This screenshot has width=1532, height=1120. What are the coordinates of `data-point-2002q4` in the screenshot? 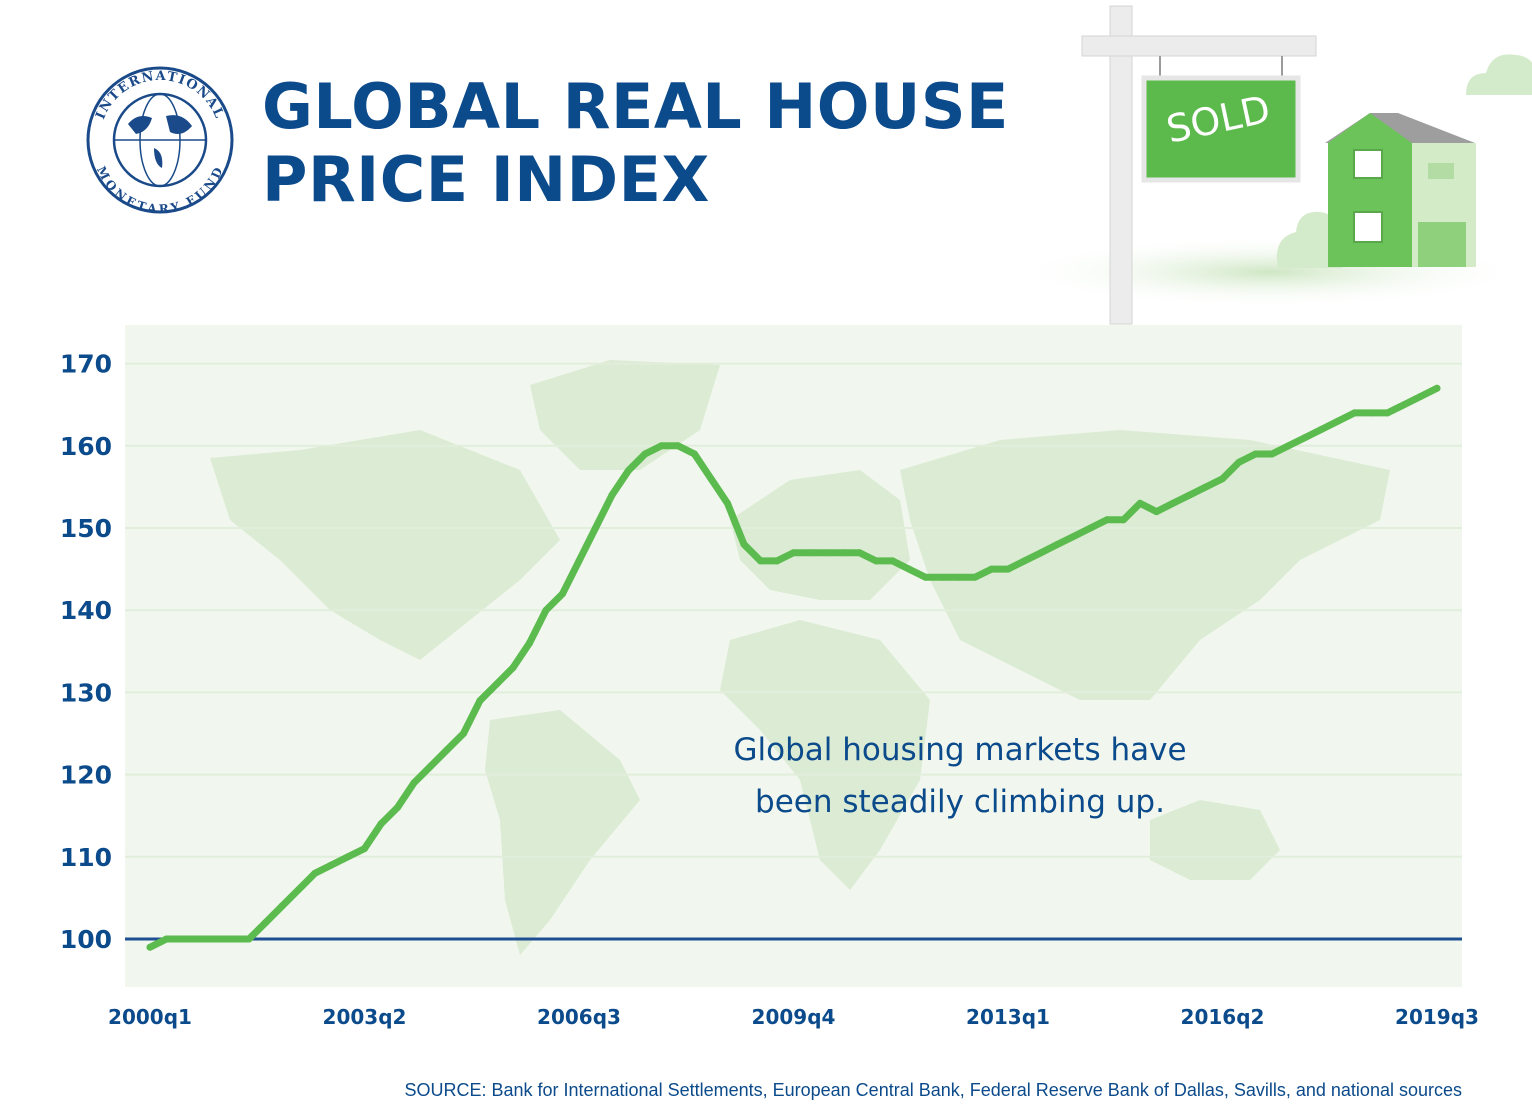 It's located at (331, 865).